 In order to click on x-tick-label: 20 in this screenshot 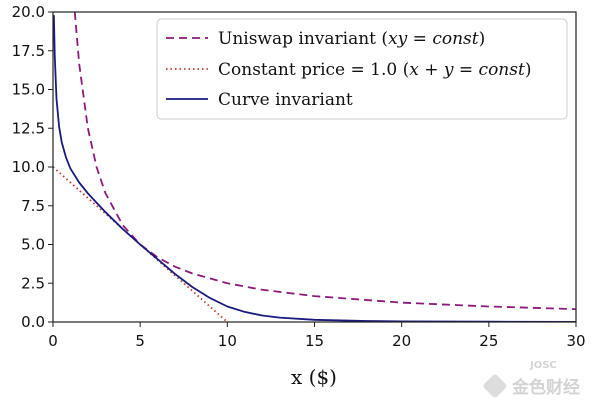, I will do `click(401, 341)`.